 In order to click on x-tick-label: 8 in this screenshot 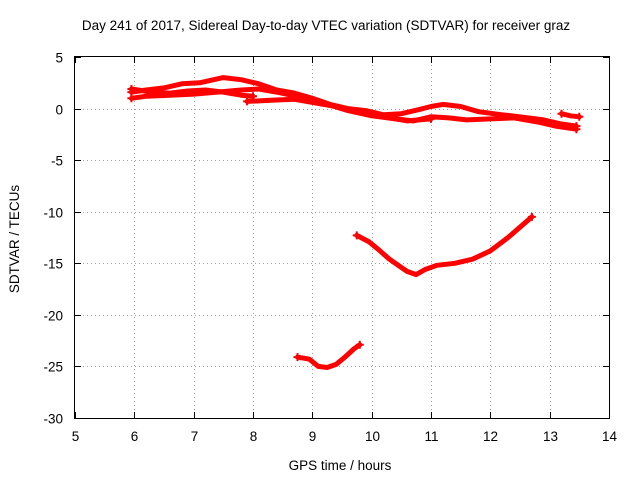, I will do `click(254, 436)`.